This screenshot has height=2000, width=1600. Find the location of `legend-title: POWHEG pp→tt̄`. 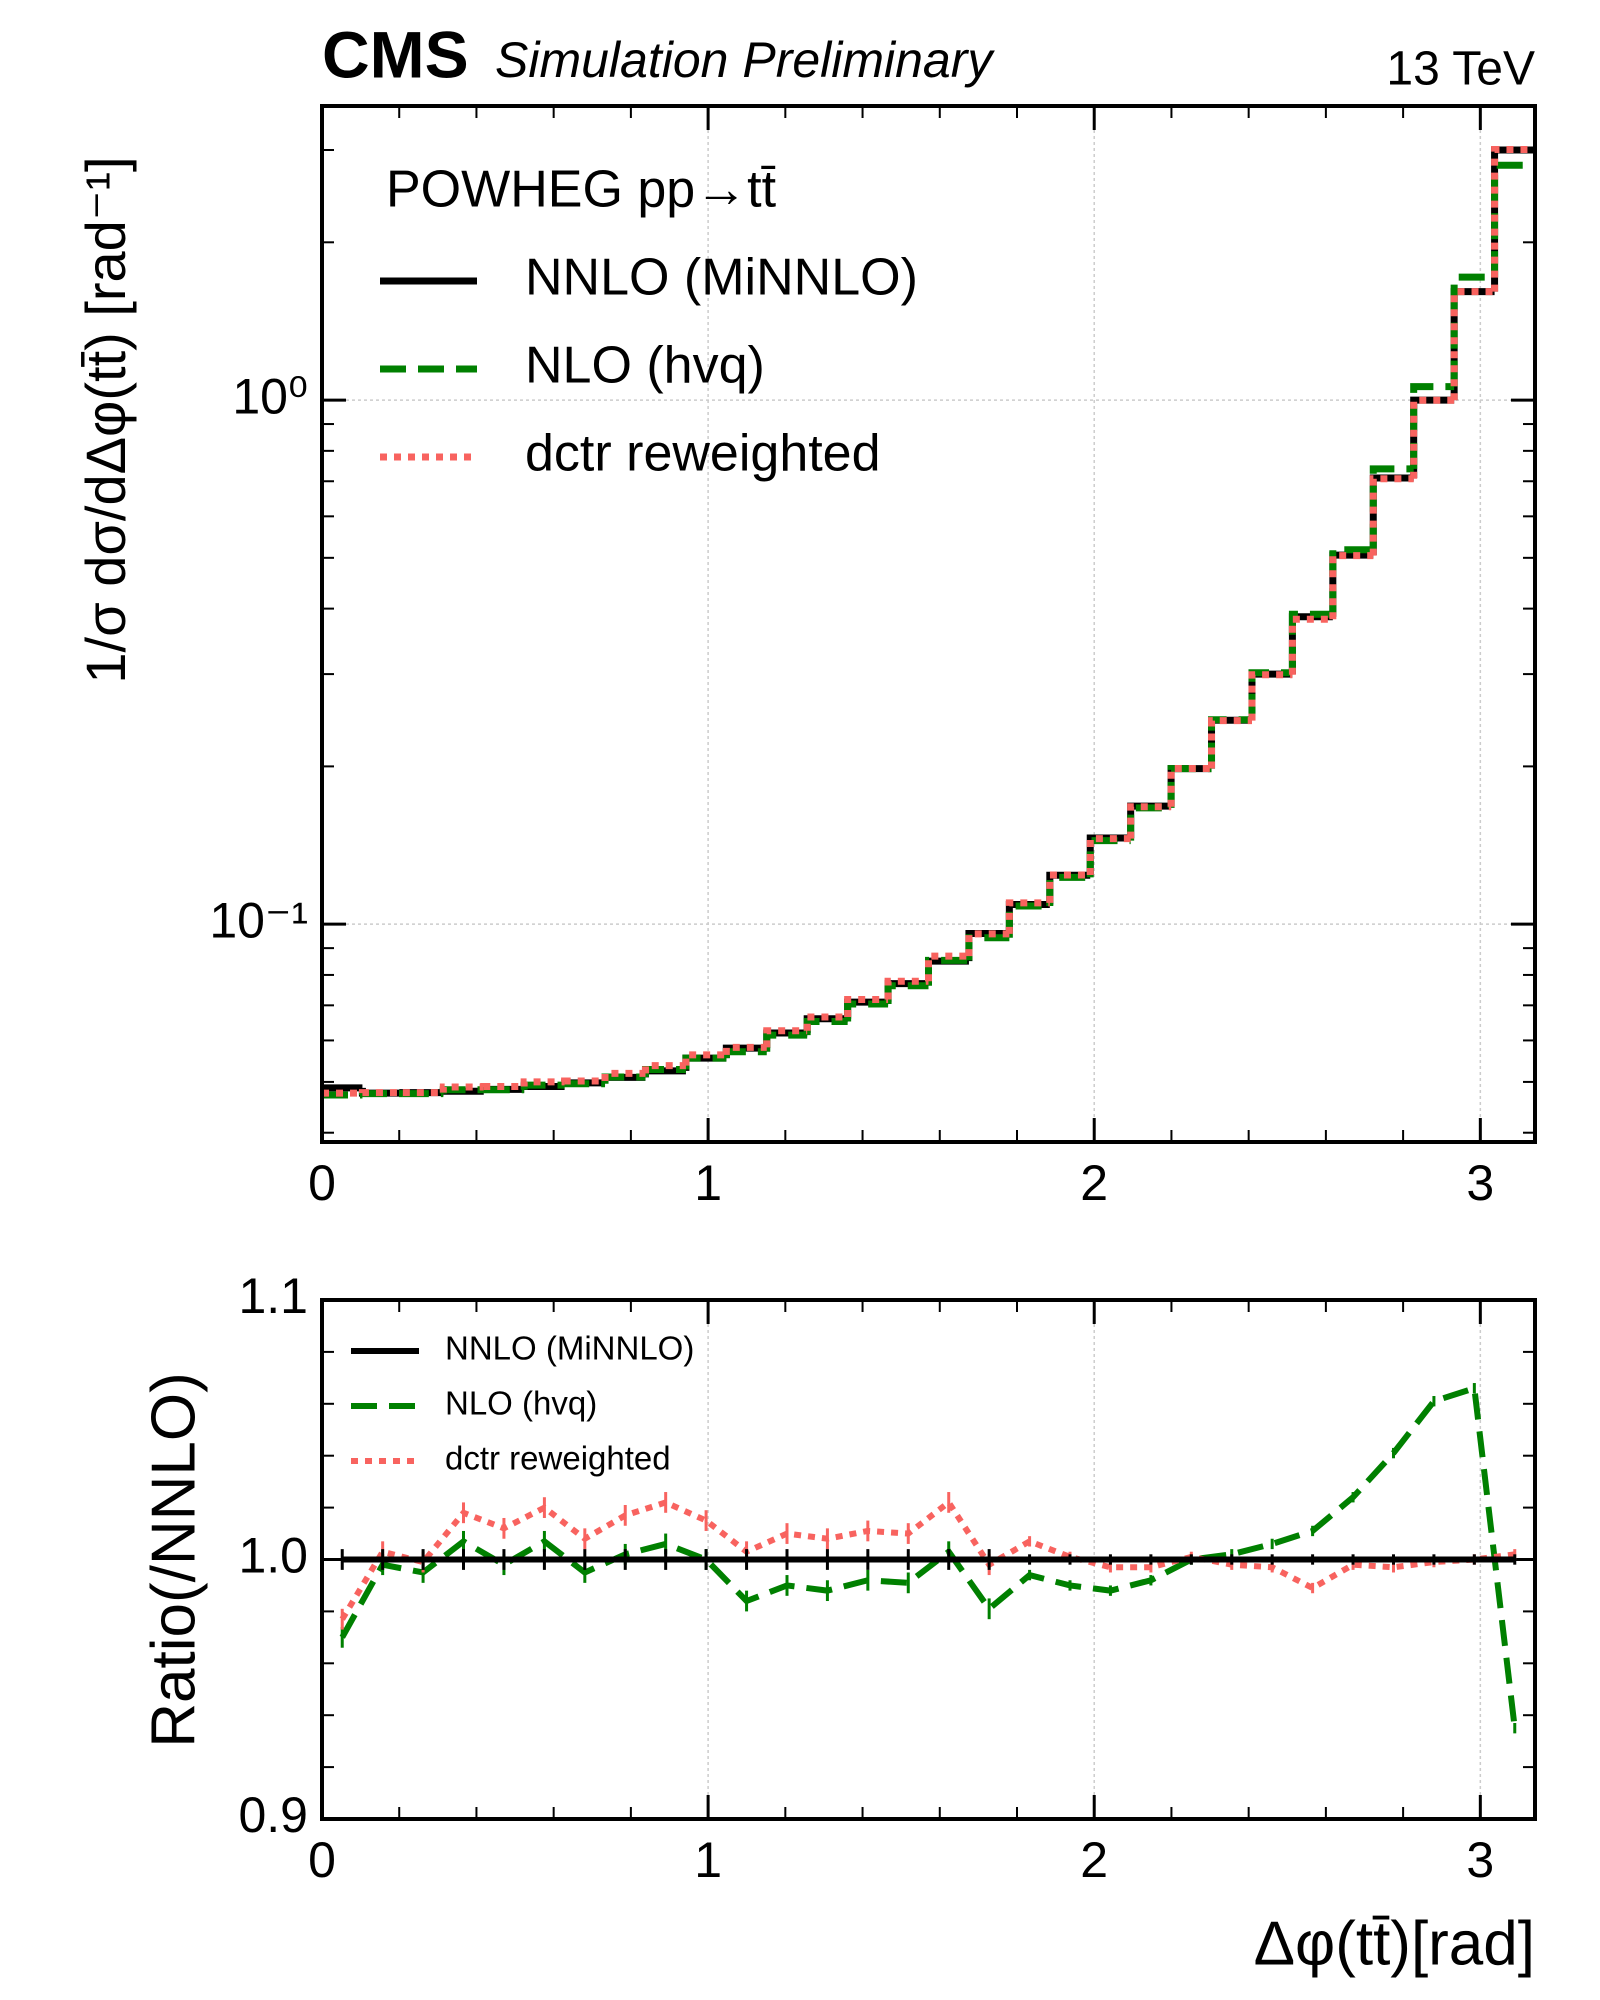

legend-title: POWHEG pp→tt̄ is located at coordinates (581, 190).